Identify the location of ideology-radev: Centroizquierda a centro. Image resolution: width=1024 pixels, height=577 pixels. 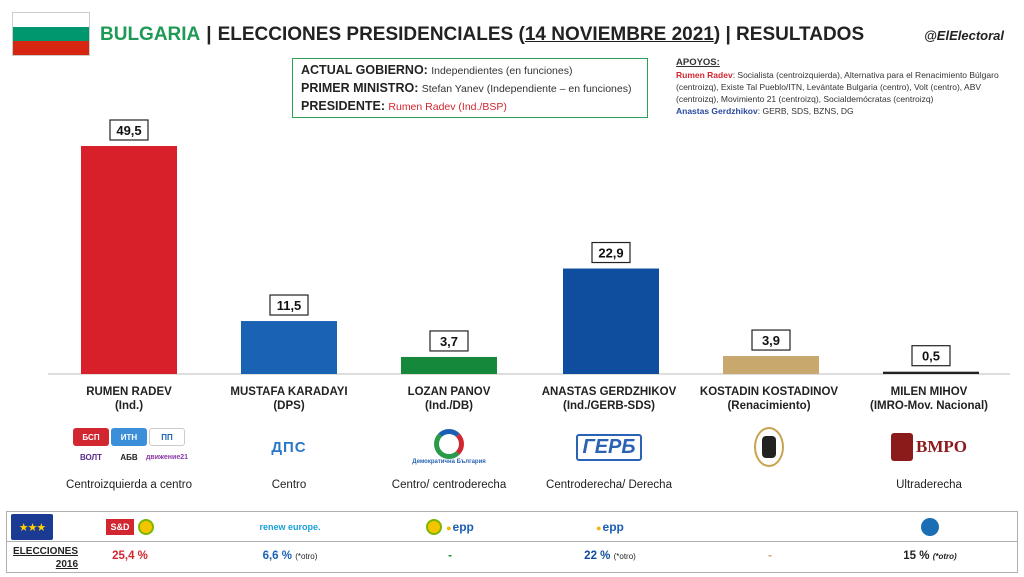
(129, 485).